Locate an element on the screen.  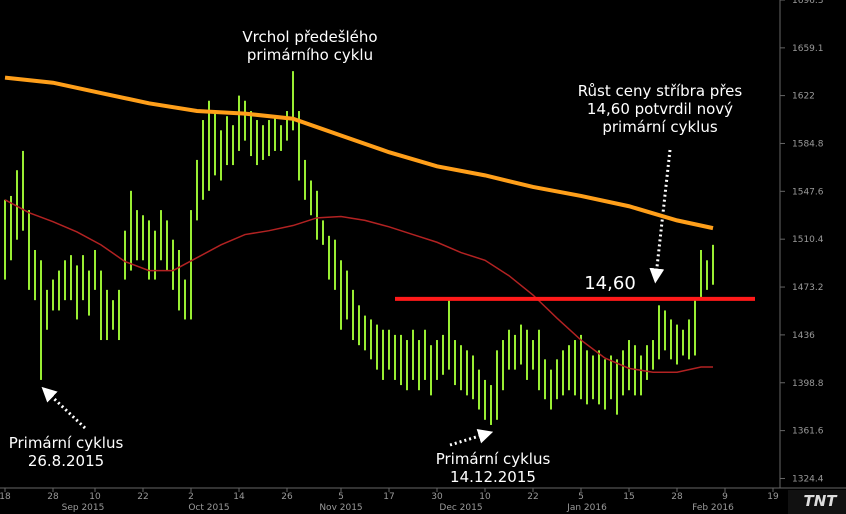
x-period-label: Nov 2015 is located at coordinates (340, 508).